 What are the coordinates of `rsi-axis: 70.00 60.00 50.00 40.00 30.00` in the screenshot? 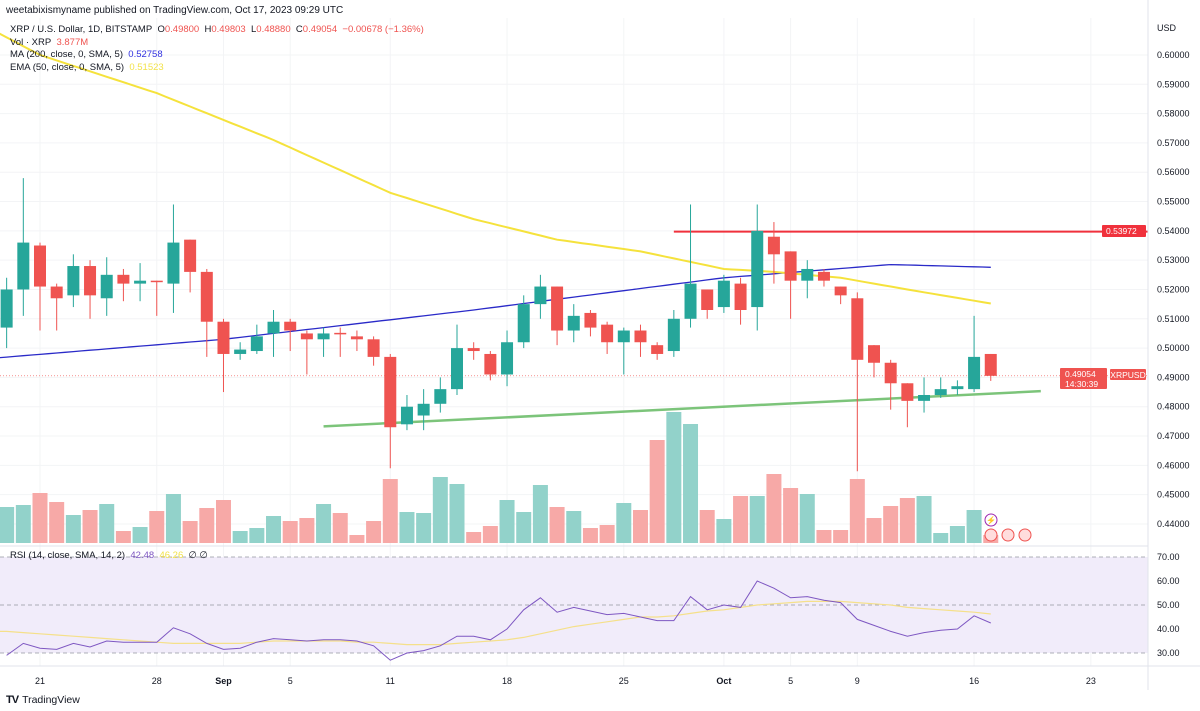 It's located at (1168, 605).